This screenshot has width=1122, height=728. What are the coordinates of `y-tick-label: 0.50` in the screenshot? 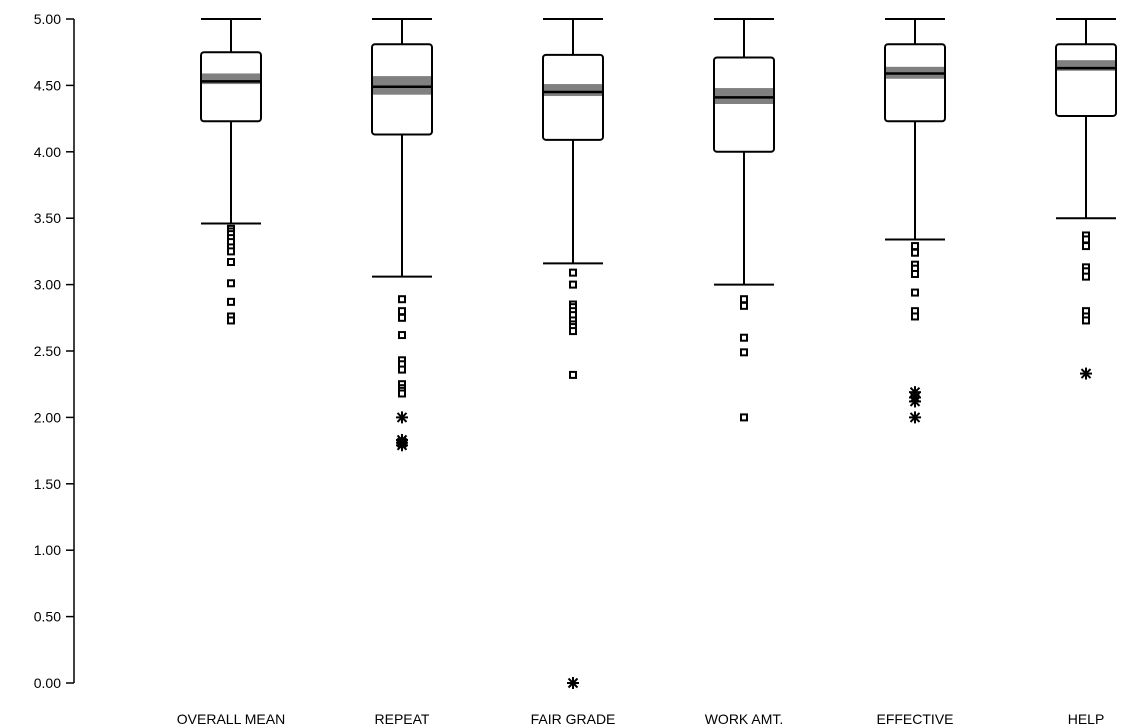 It's located at (47, 617).